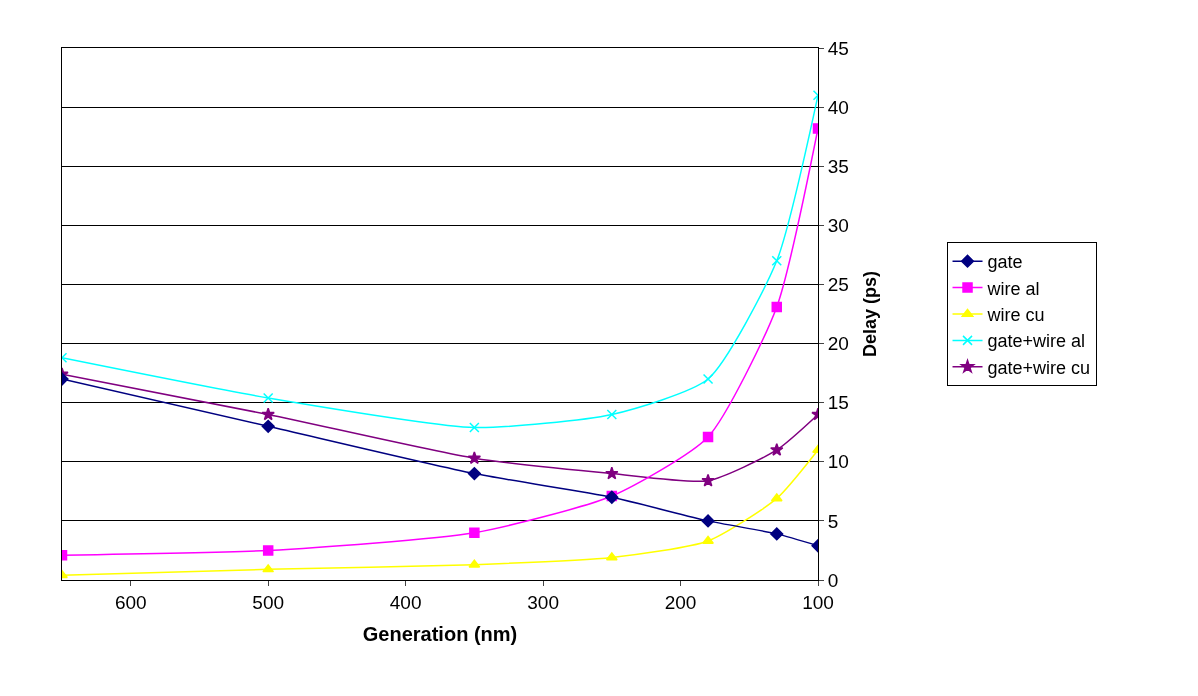  What do you see at coordinates (1015, 315) in the screenshot?
I see `legend-label: wire cu` at bounding box center [1015, 315].